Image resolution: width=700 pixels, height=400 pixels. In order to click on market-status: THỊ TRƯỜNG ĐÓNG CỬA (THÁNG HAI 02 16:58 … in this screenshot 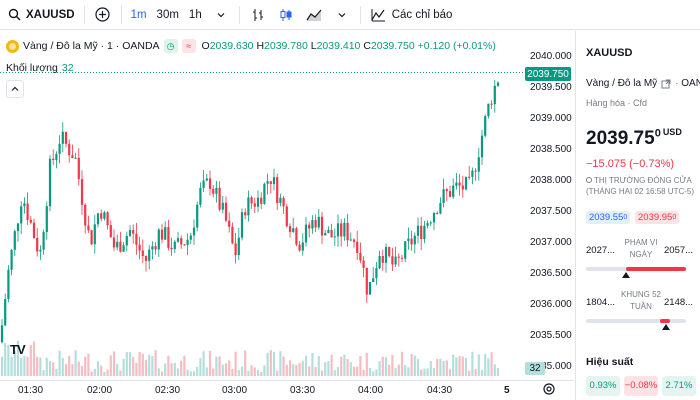, I will do `click(640, 186)`.